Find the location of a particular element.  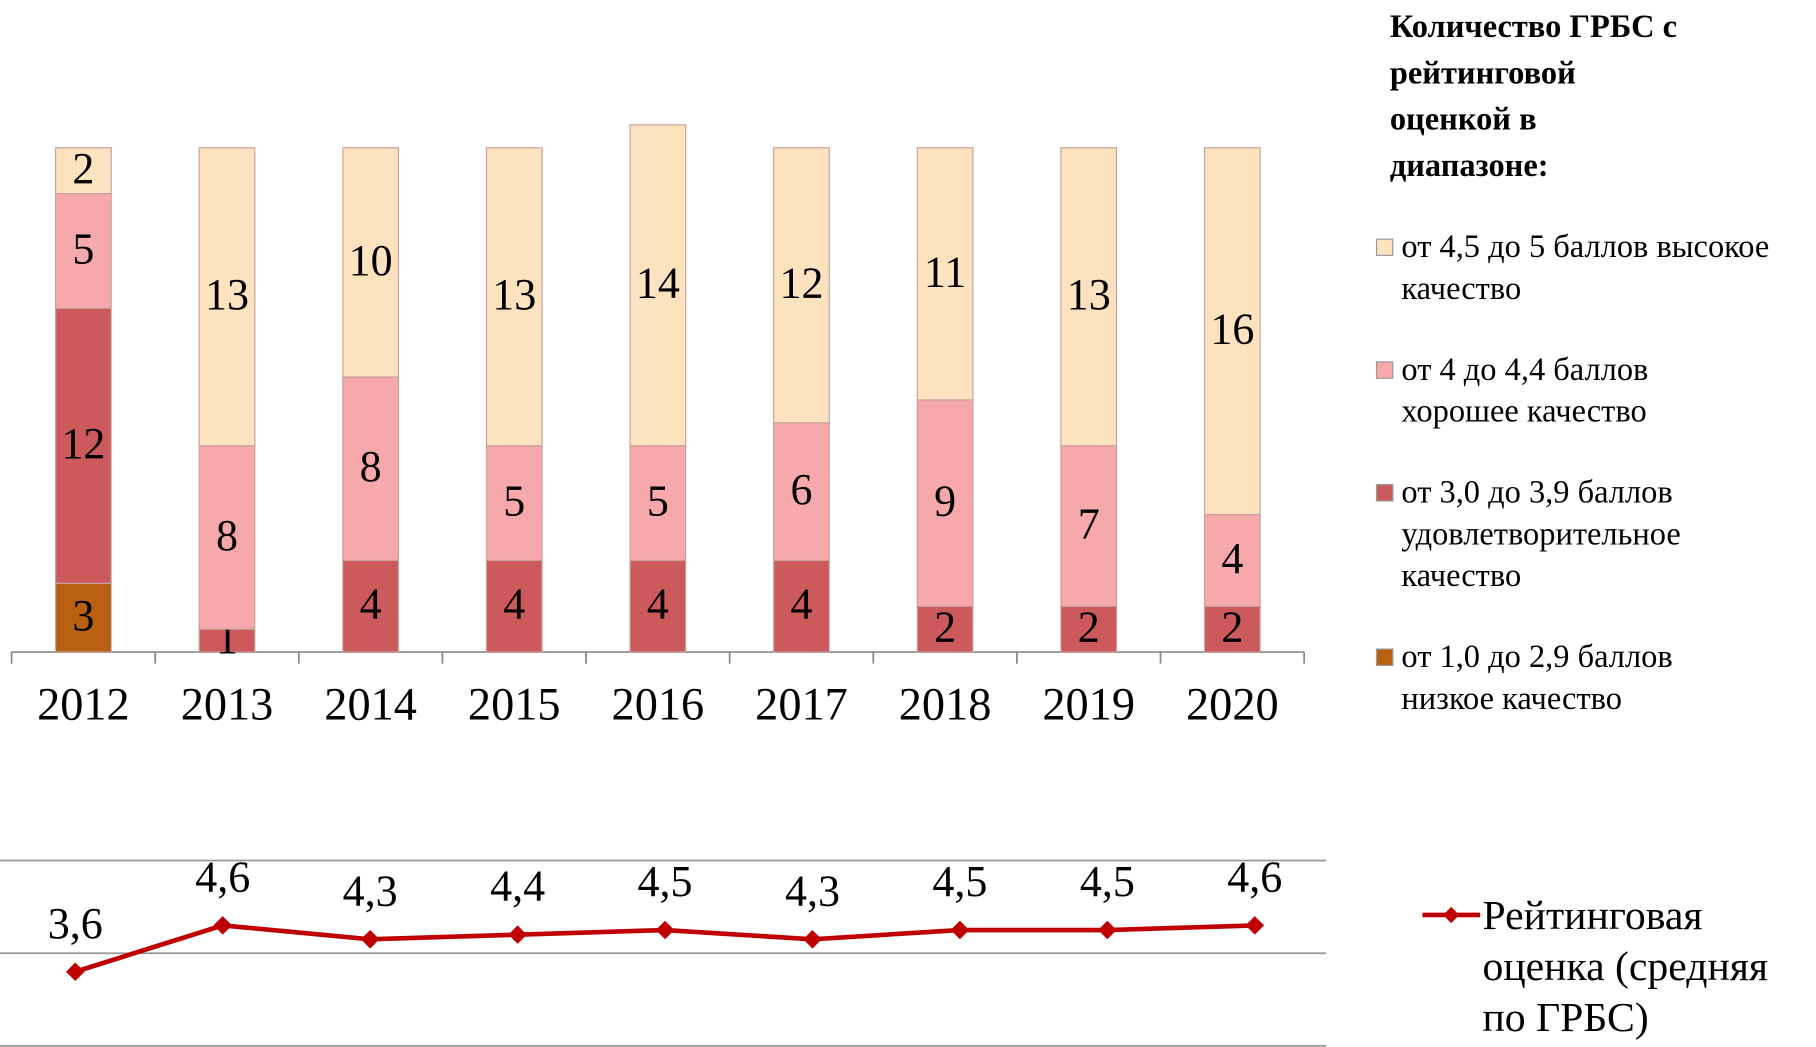

legend-marker is located at coordinates (1451, 915).